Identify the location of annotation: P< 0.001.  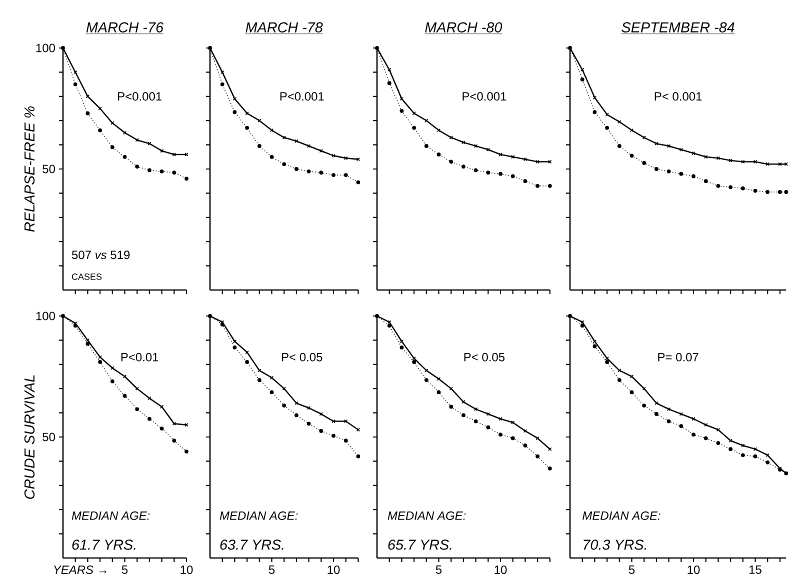
(678, 96).